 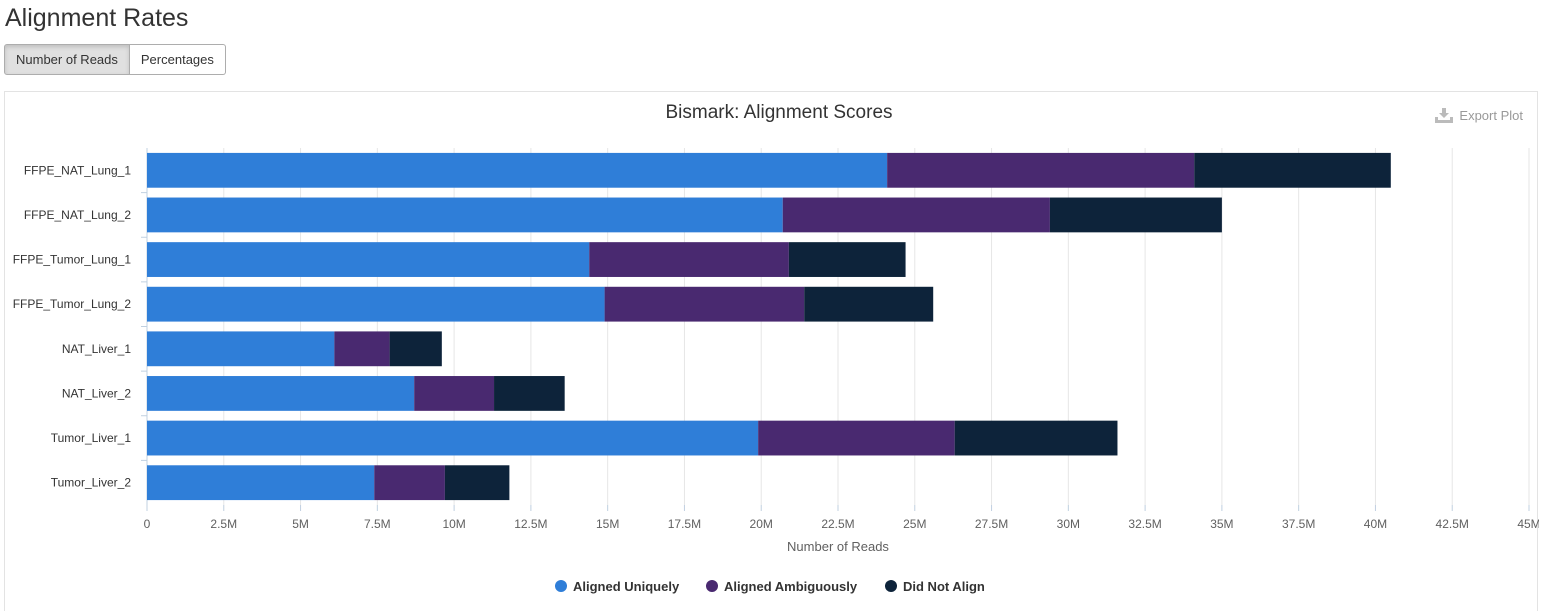 What do you see at coordinates (684, 524) in the screenshot?
I see `x-tick-label: 17.5M` at bounding box center [684, 524].